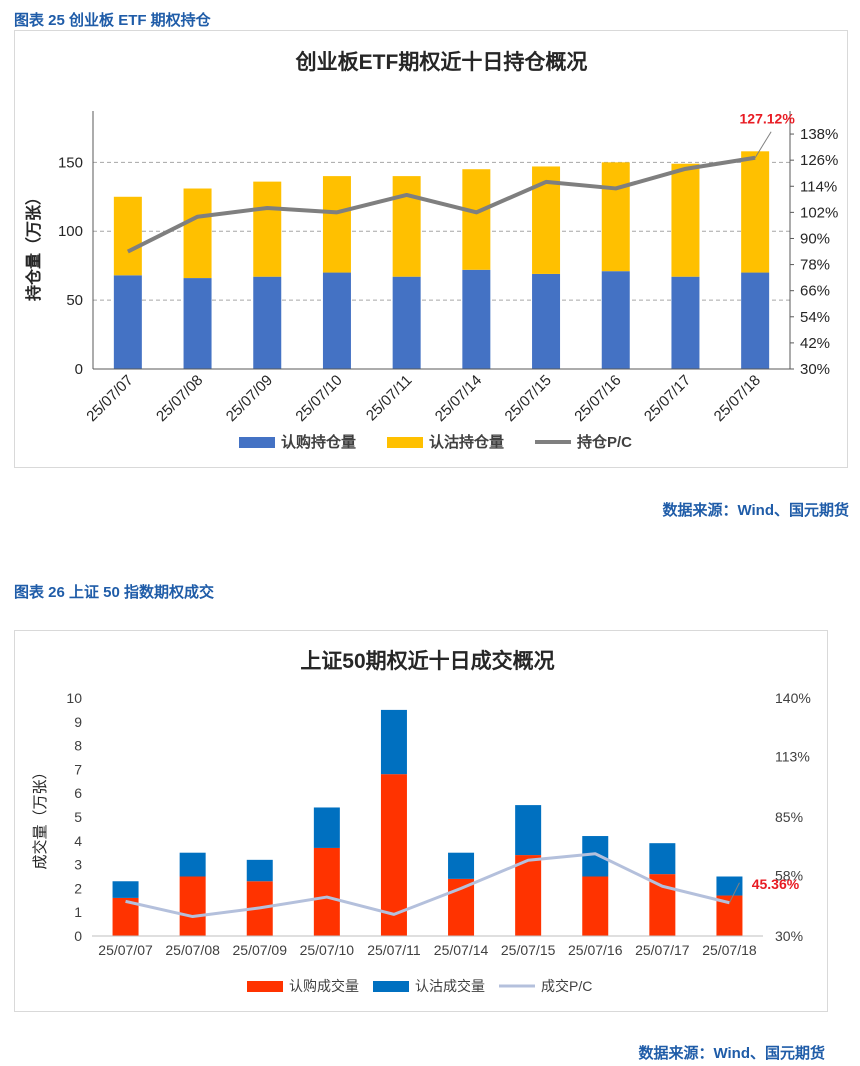 Image resolution: width=860 pixels, height=1066 pixels. Describe the element at coordinates (112, 20) in the screenshot. I see `figure1-caption: 图表 25 创业板 ETF 期权持仓` at that location.